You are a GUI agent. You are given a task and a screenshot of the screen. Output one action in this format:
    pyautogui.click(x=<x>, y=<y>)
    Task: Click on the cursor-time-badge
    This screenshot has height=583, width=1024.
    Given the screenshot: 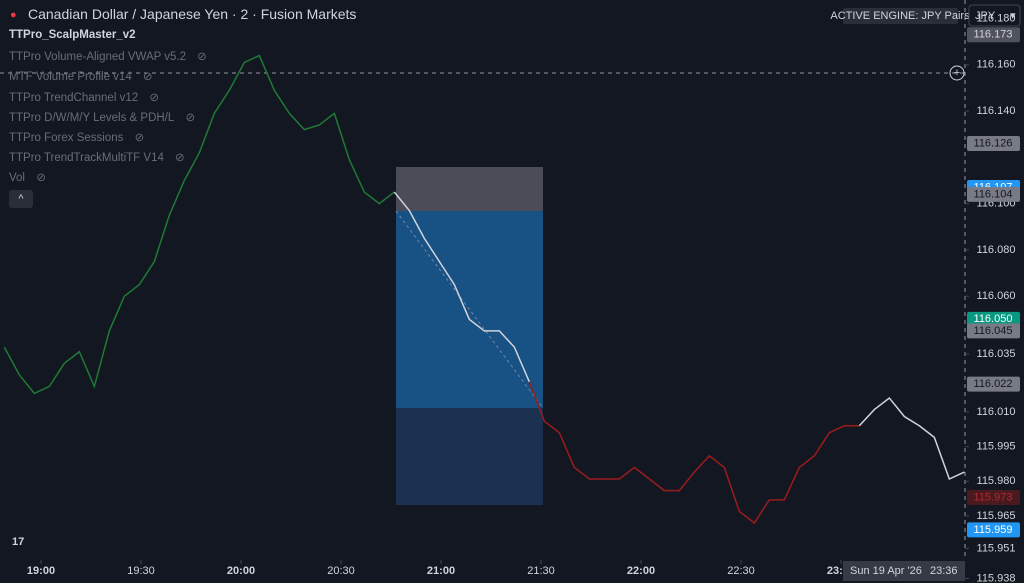 What is the action you would take?
    pyautogui.click(x=904, y=571)
    